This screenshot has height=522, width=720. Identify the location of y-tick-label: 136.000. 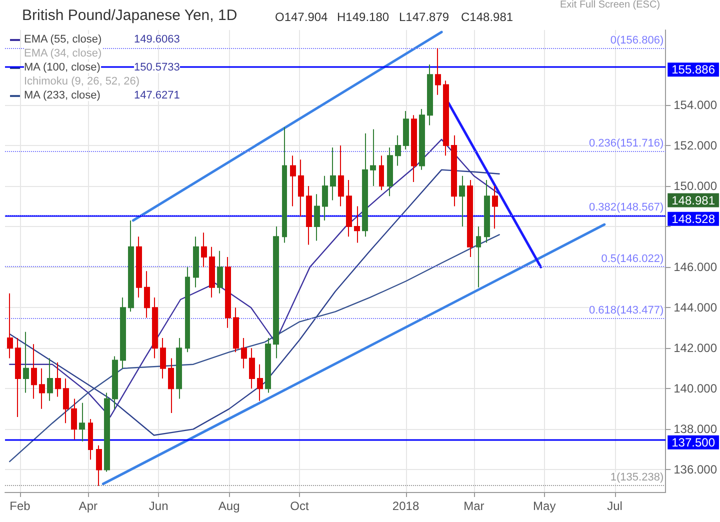
(696, 469).